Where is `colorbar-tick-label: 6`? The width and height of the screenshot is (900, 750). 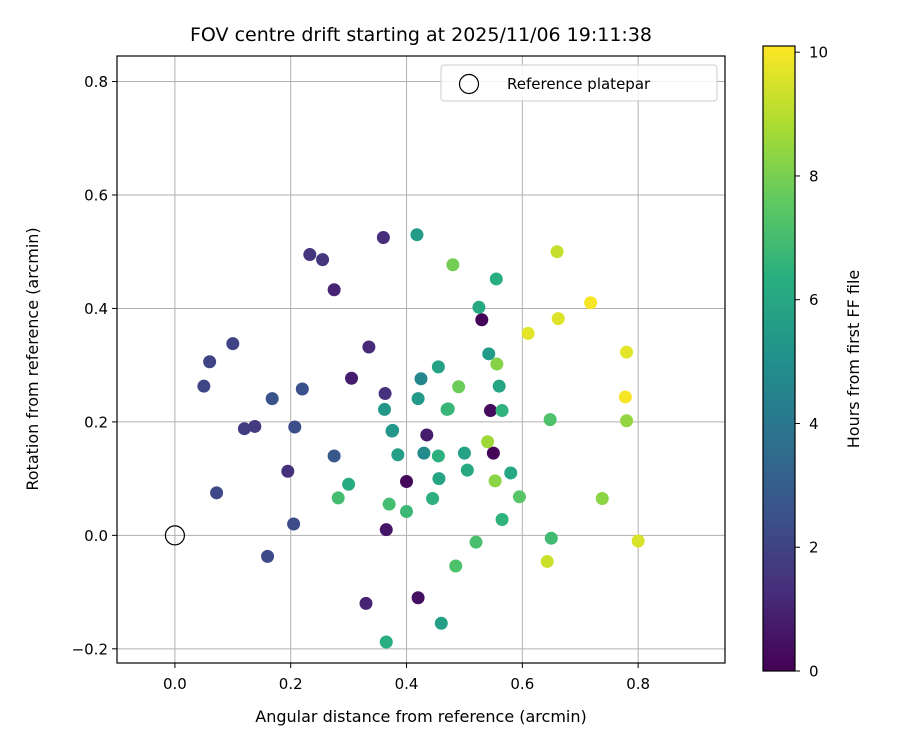
colorbar-tick-label: 6 is located at coordinates (814, 300).